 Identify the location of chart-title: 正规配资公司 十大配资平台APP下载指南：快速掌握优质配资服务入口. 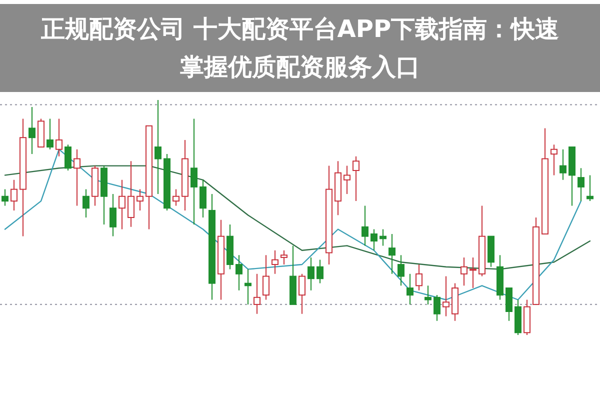
(300, 48).